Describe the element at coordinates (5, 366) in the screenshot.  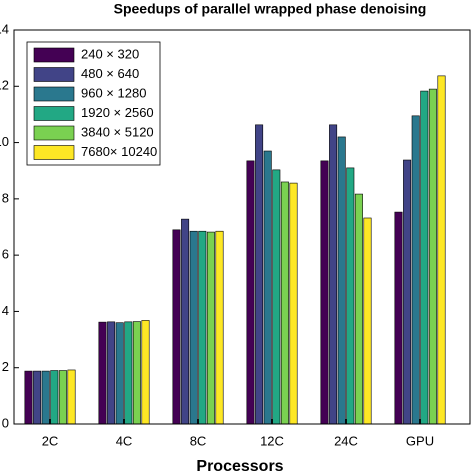
I see `y-tick-label: 2` at that location.